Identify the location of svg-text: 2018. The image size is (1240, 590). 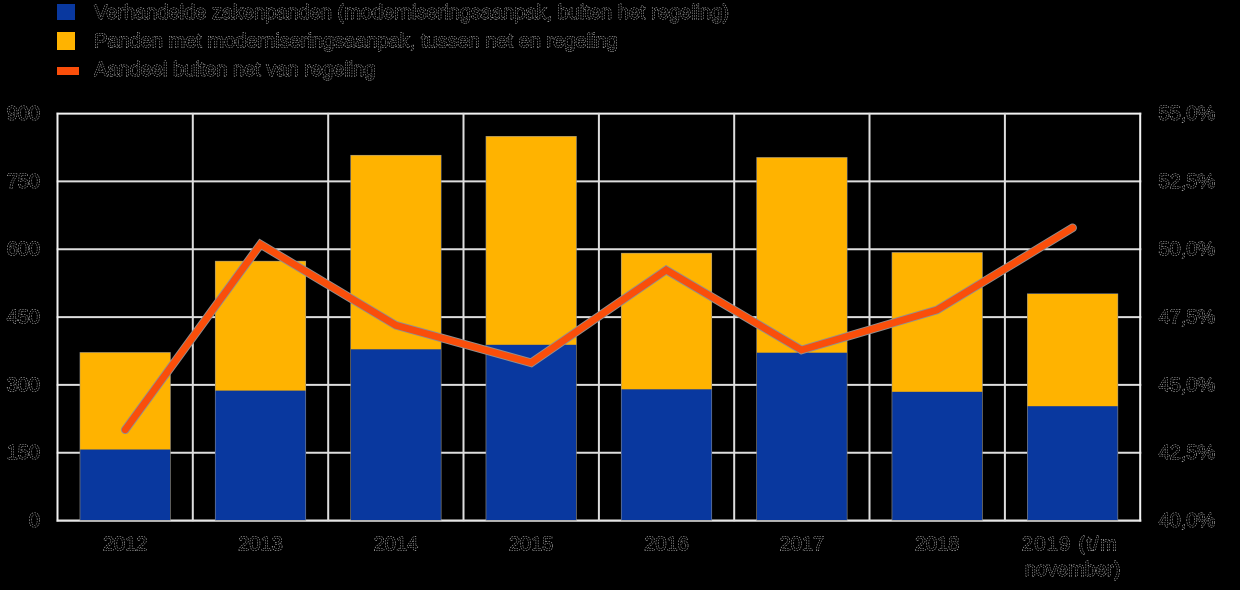
(937, 545).